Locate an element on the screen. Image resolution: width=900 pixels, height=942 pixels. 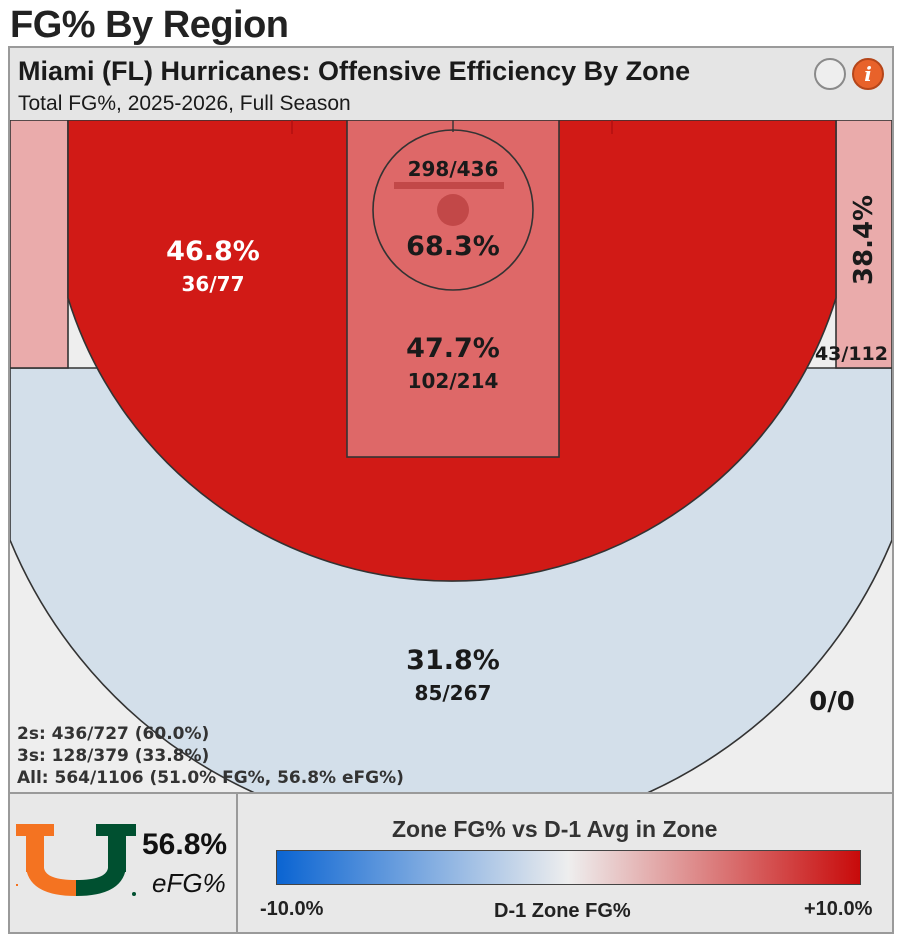
zone-corner-three-left is located at coordinates (39, 244).